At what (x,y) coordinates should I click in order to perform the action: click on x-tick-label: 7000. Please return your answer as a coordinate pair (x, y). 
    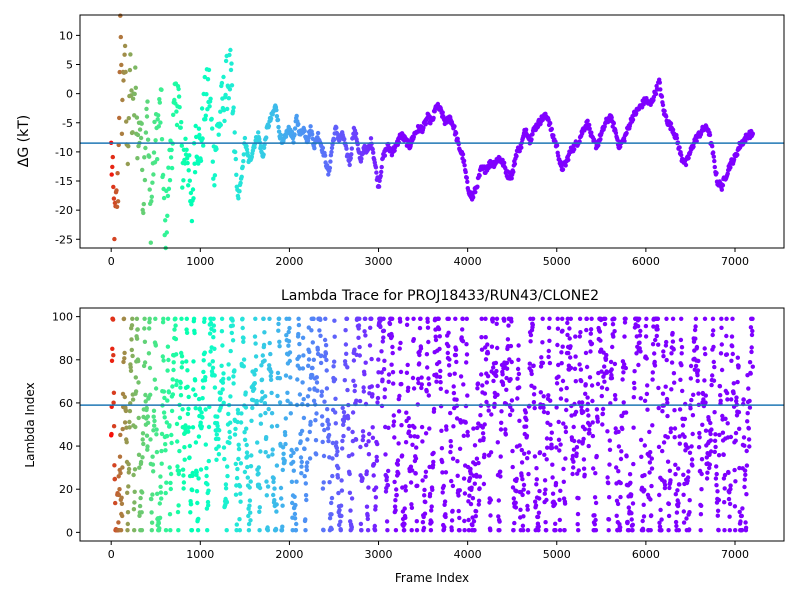
    Looking at the image, I should click on (735, 554).